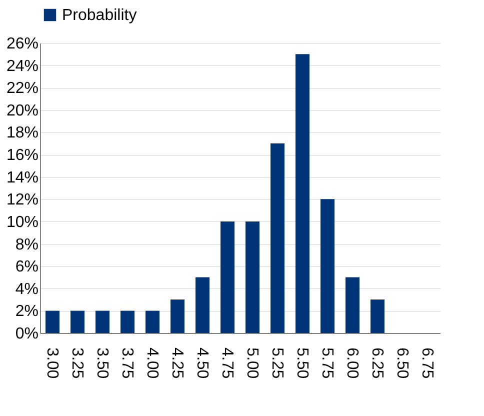  Describe the element at coordinates (22, 177) in the screenshot. I see `y-tick-label: 14%` at that location.